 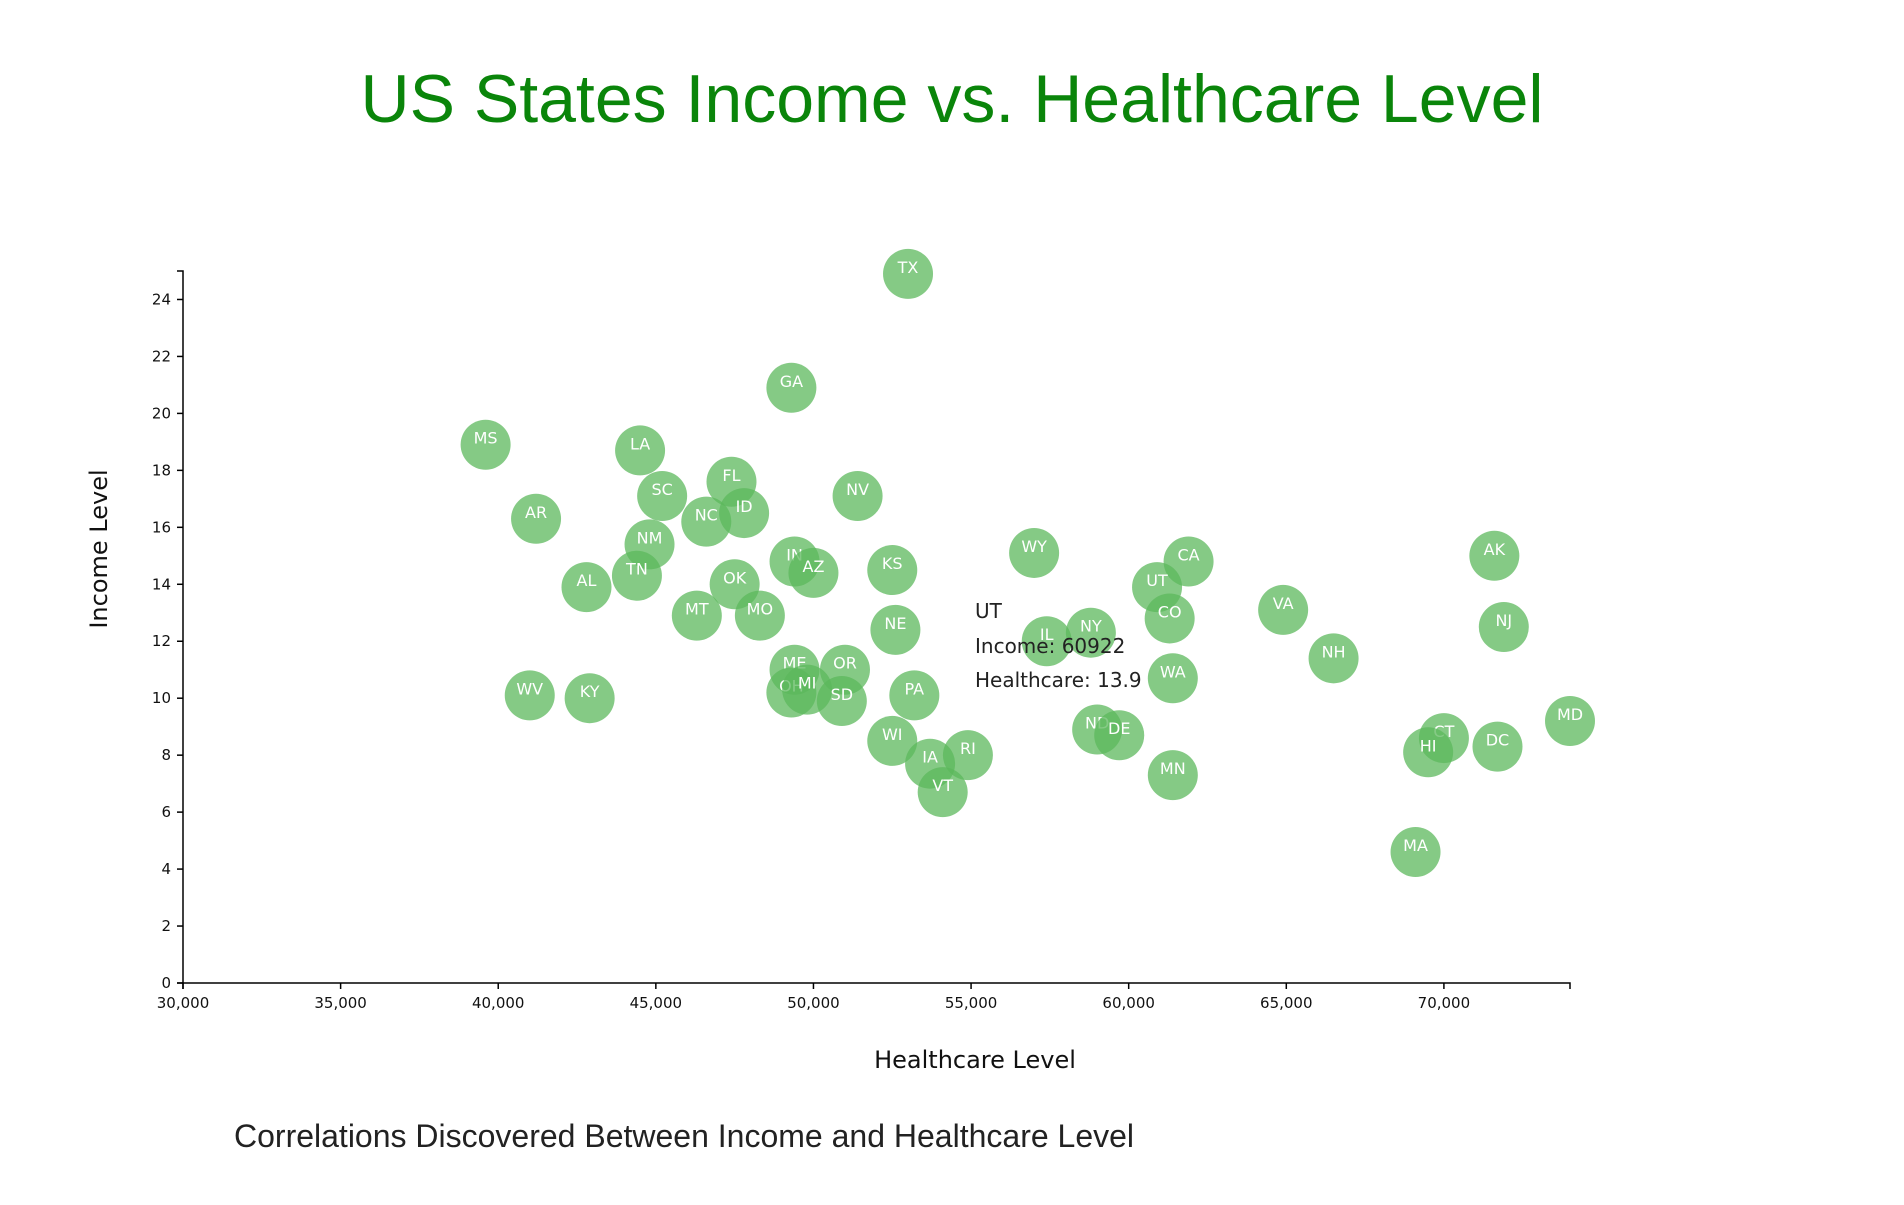 I want to click on state-bubble-ny: NY, so click(x=1090, y=632).